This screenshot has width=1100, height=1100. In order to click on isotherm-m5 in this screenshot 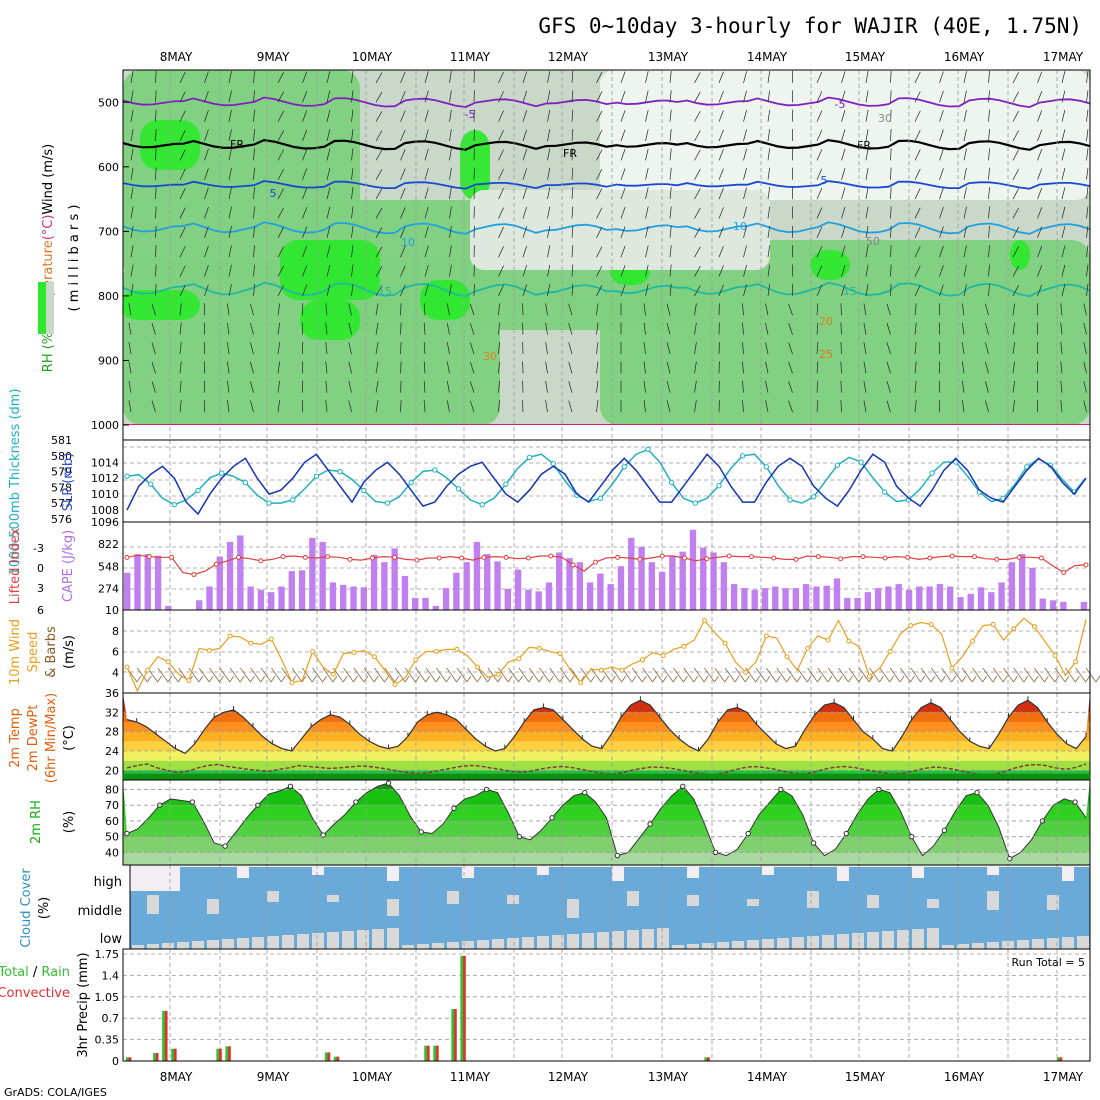, I will do `click(606, 102)`.